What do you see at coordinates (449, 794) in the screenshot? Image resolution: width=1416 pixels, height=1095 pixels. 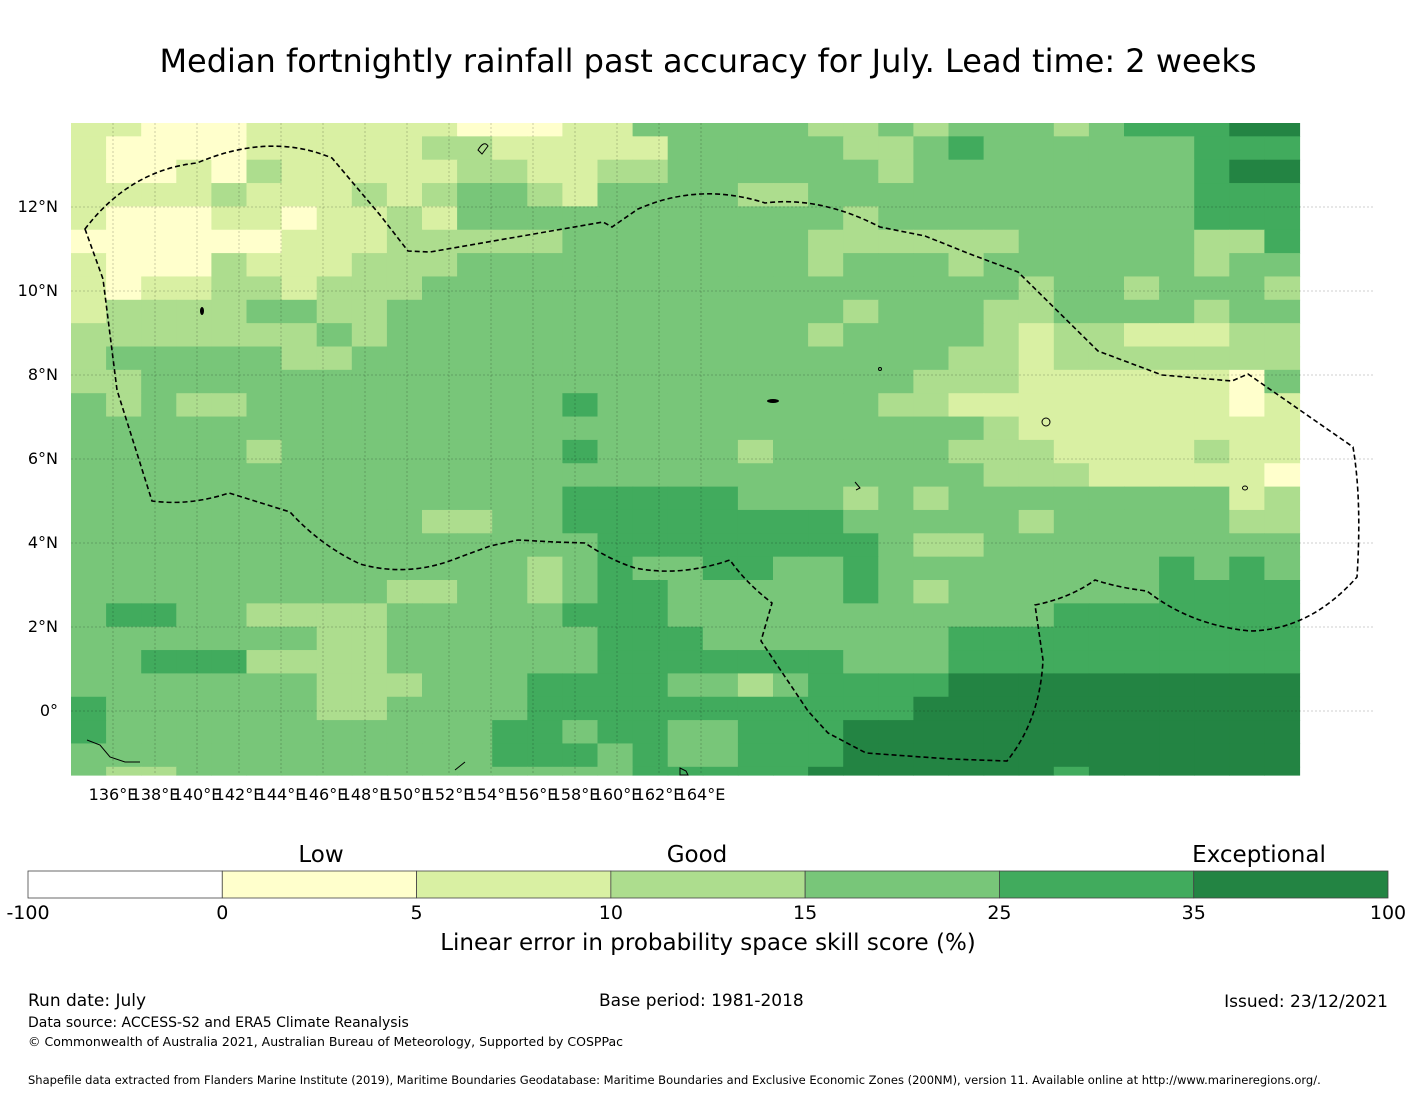 I see `longitude-label: 152°E` at bounding box center [449, 794].